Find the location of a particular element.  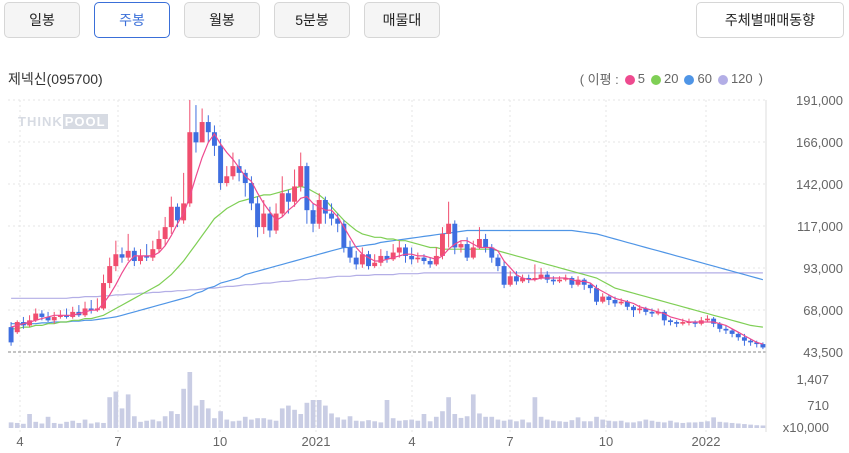

price-tick-label: 191,000 is located at coordinates (819, 100).